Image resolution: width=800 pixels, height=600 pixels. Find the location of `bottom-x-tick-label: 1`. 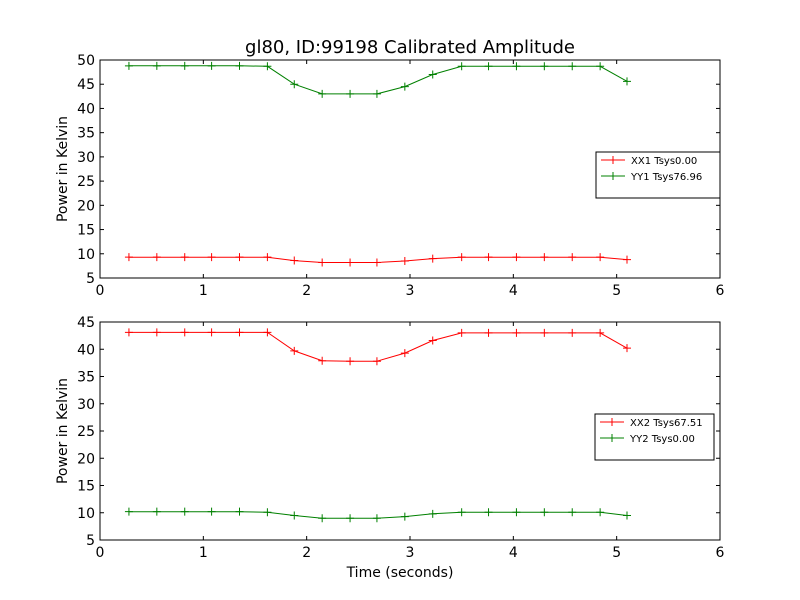

bottom-x-tick-label: 1 is located at coordinates (203, 553).